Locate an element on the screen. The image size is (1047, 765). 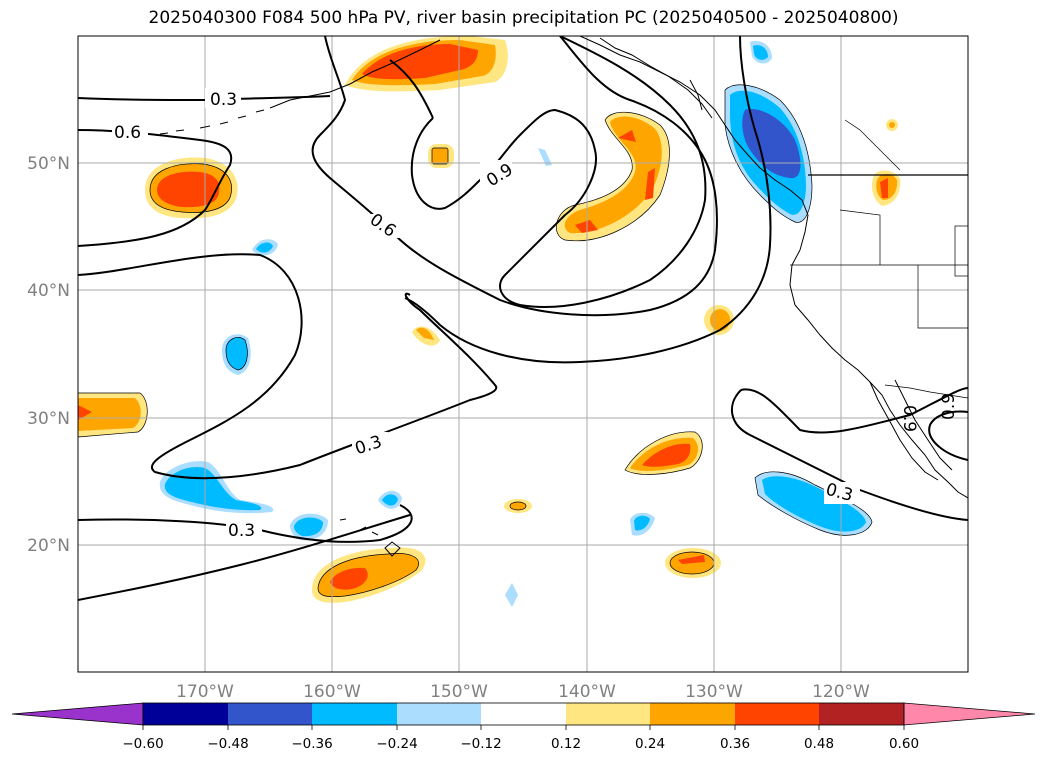
colorbar-tick-label: −0.12 is located at coordinates (480, 744).